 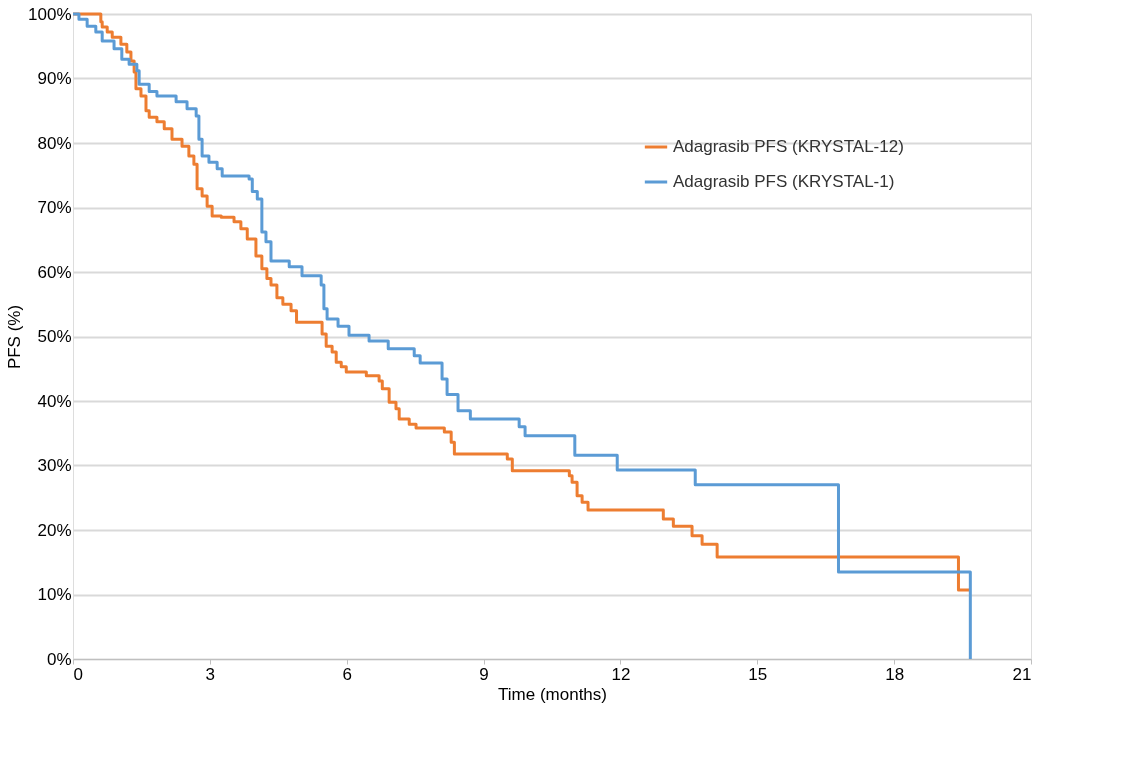 What do you see at coordinates (552, 694) in the screenshot?
I see `x-axis-title: Time (months)` at bounding box center [552, 694].